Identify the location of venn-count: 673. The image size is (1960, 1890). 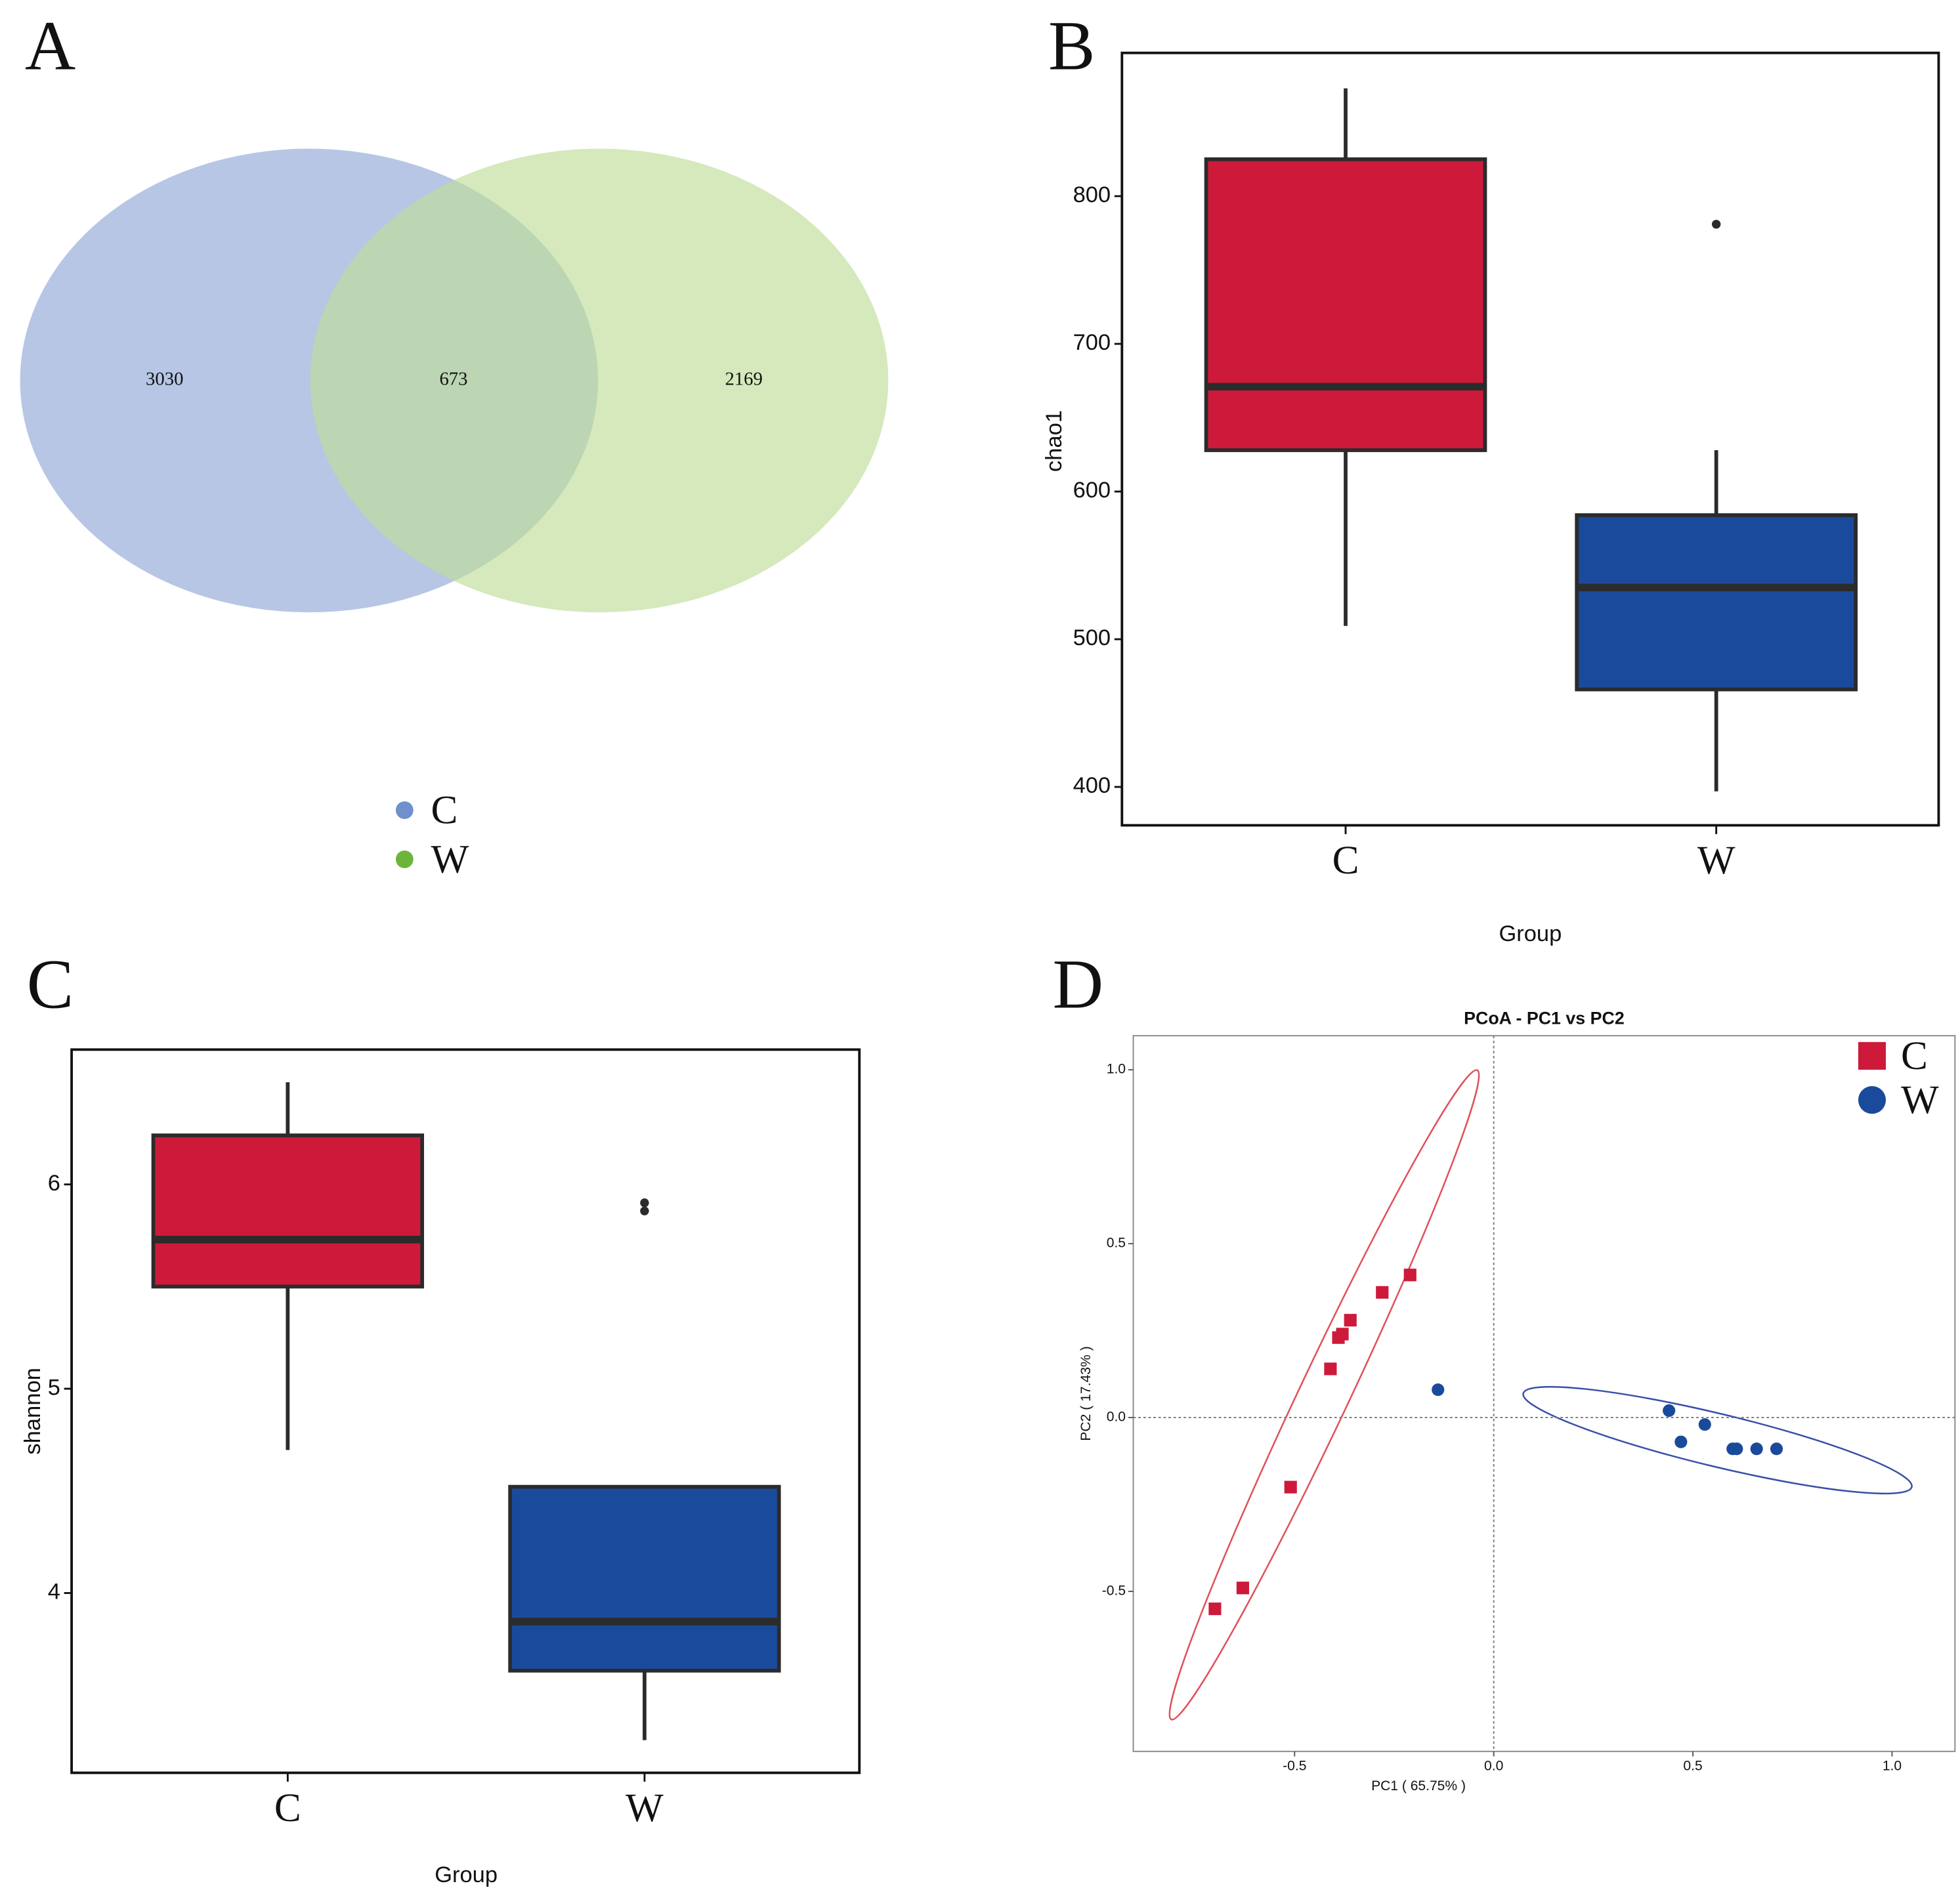
(453, 378).